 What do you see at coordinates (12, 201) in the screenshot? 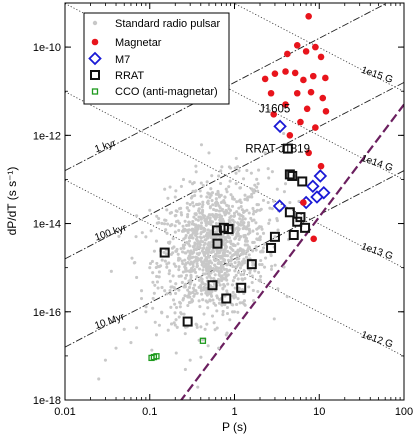
I see `y-axis-label: dP/dT (s s⁻¹)` at bounding box center [12, 201].